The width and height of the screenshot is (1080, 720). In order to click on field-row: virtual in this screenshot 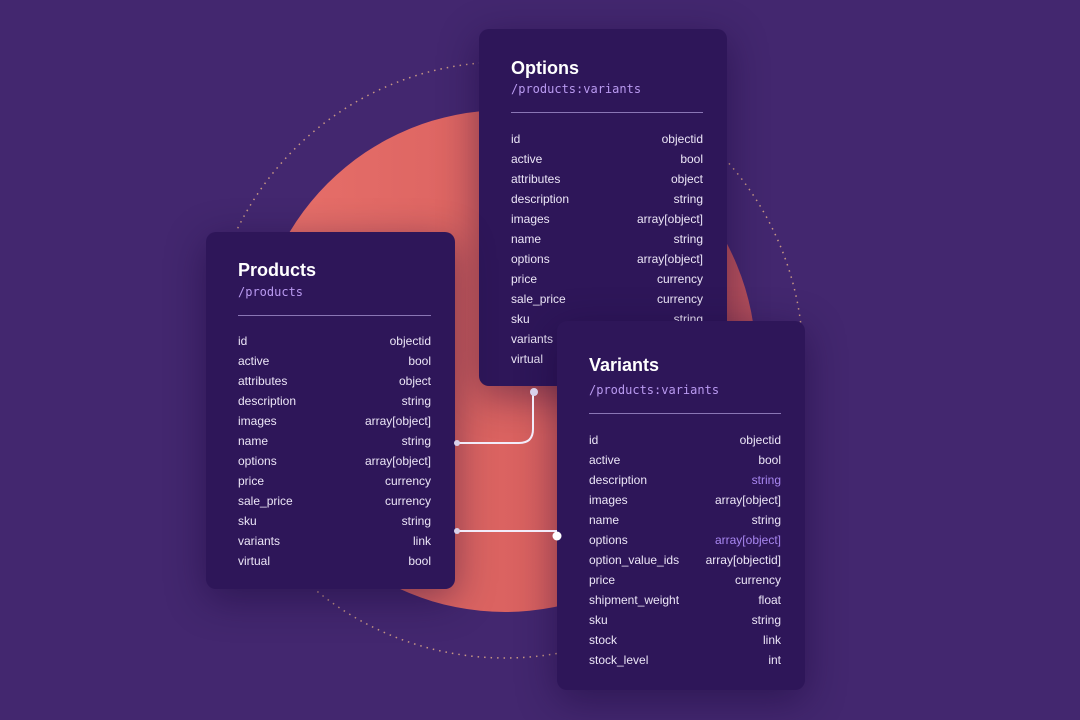, I will do `click(607, 359)`.